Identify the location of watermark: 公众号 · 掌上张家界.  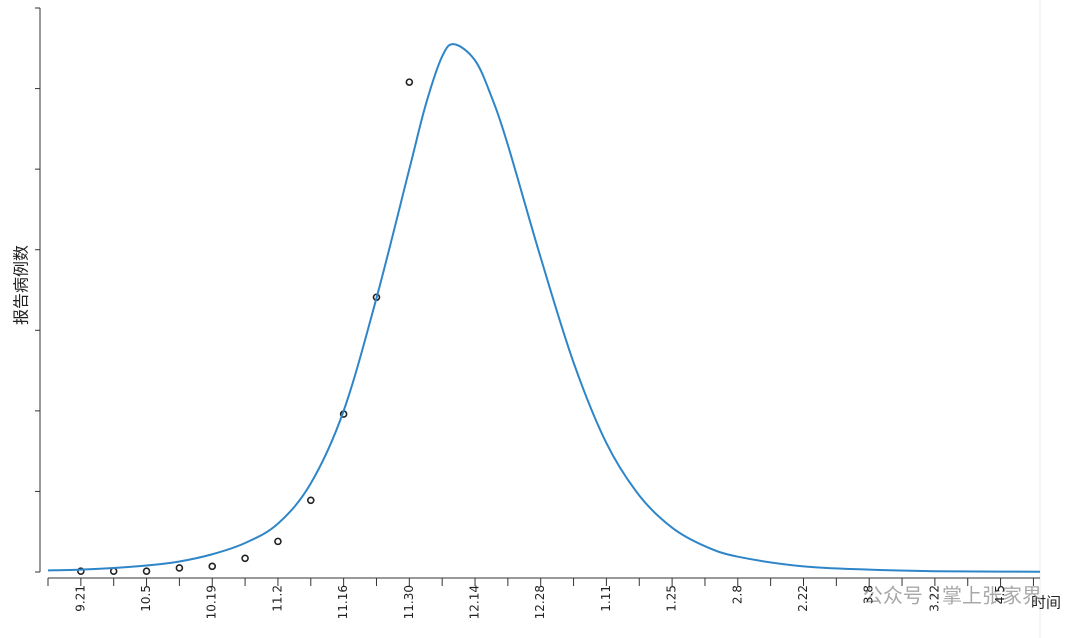
(952, 596).